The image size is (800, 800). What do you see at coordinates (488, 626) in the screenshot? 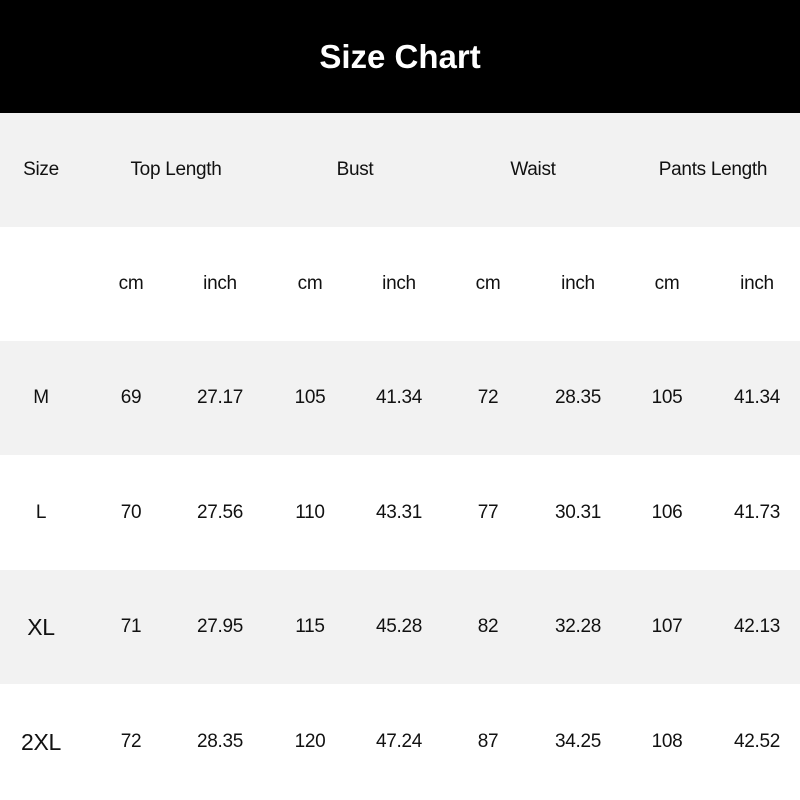
I see `table-cell: 82` at bounding box center [488, 626].